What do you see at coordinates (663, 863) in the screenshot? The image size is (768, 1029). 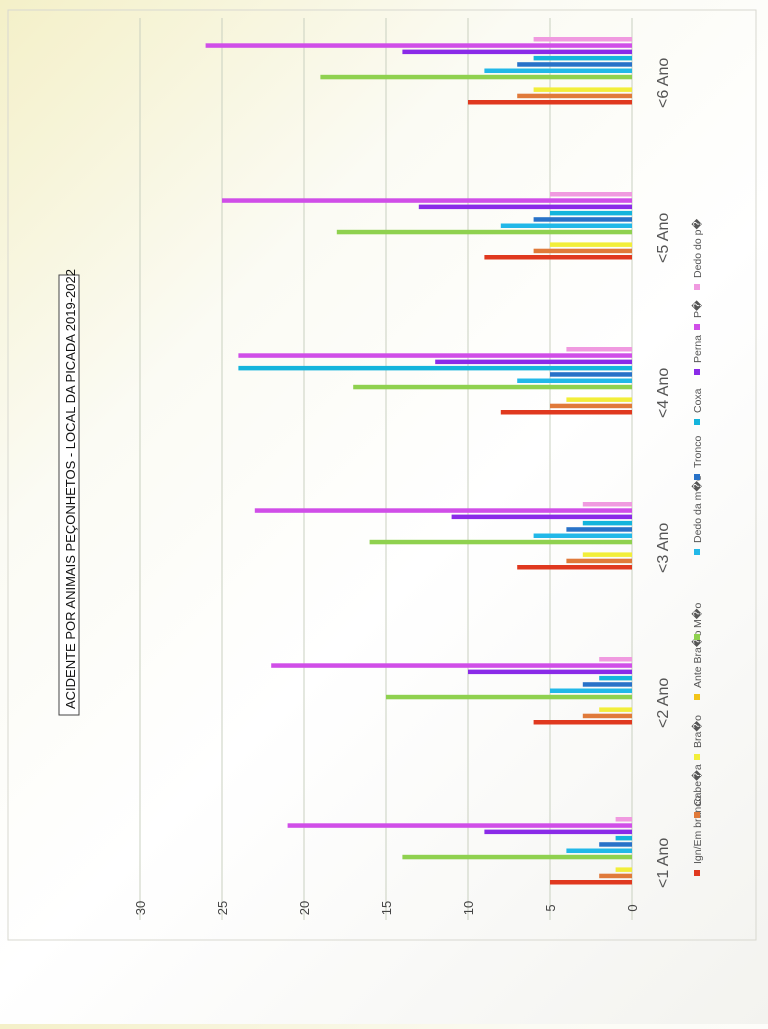 I see `category-label: <1 Ano` at bounding box center [663, 863].